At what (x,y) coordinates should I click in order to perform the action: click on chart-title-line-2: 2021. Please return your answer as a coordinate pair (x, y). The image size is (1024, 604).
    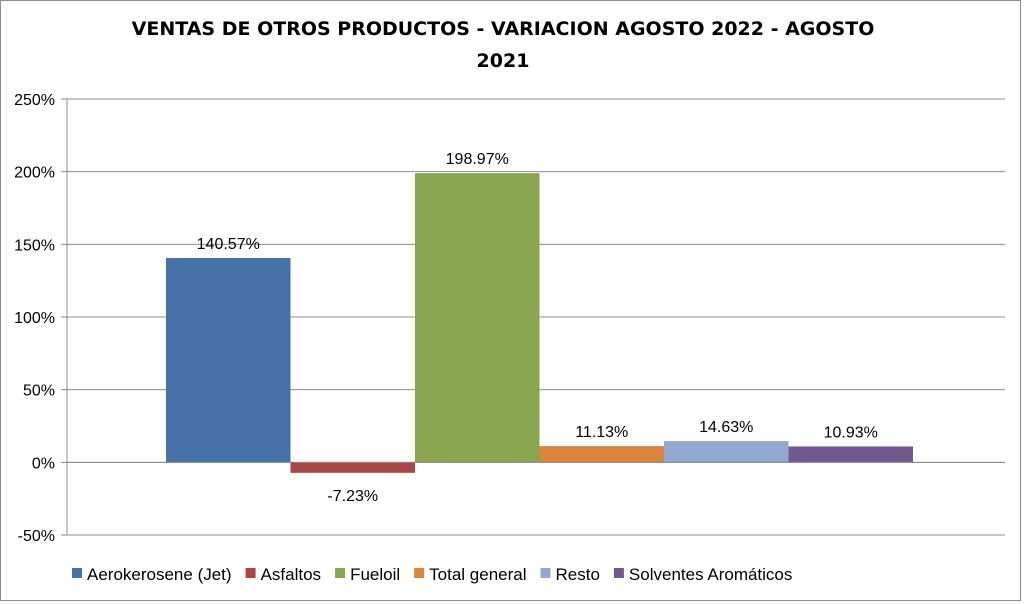
    Looking at the image, I should click on (503, 61).